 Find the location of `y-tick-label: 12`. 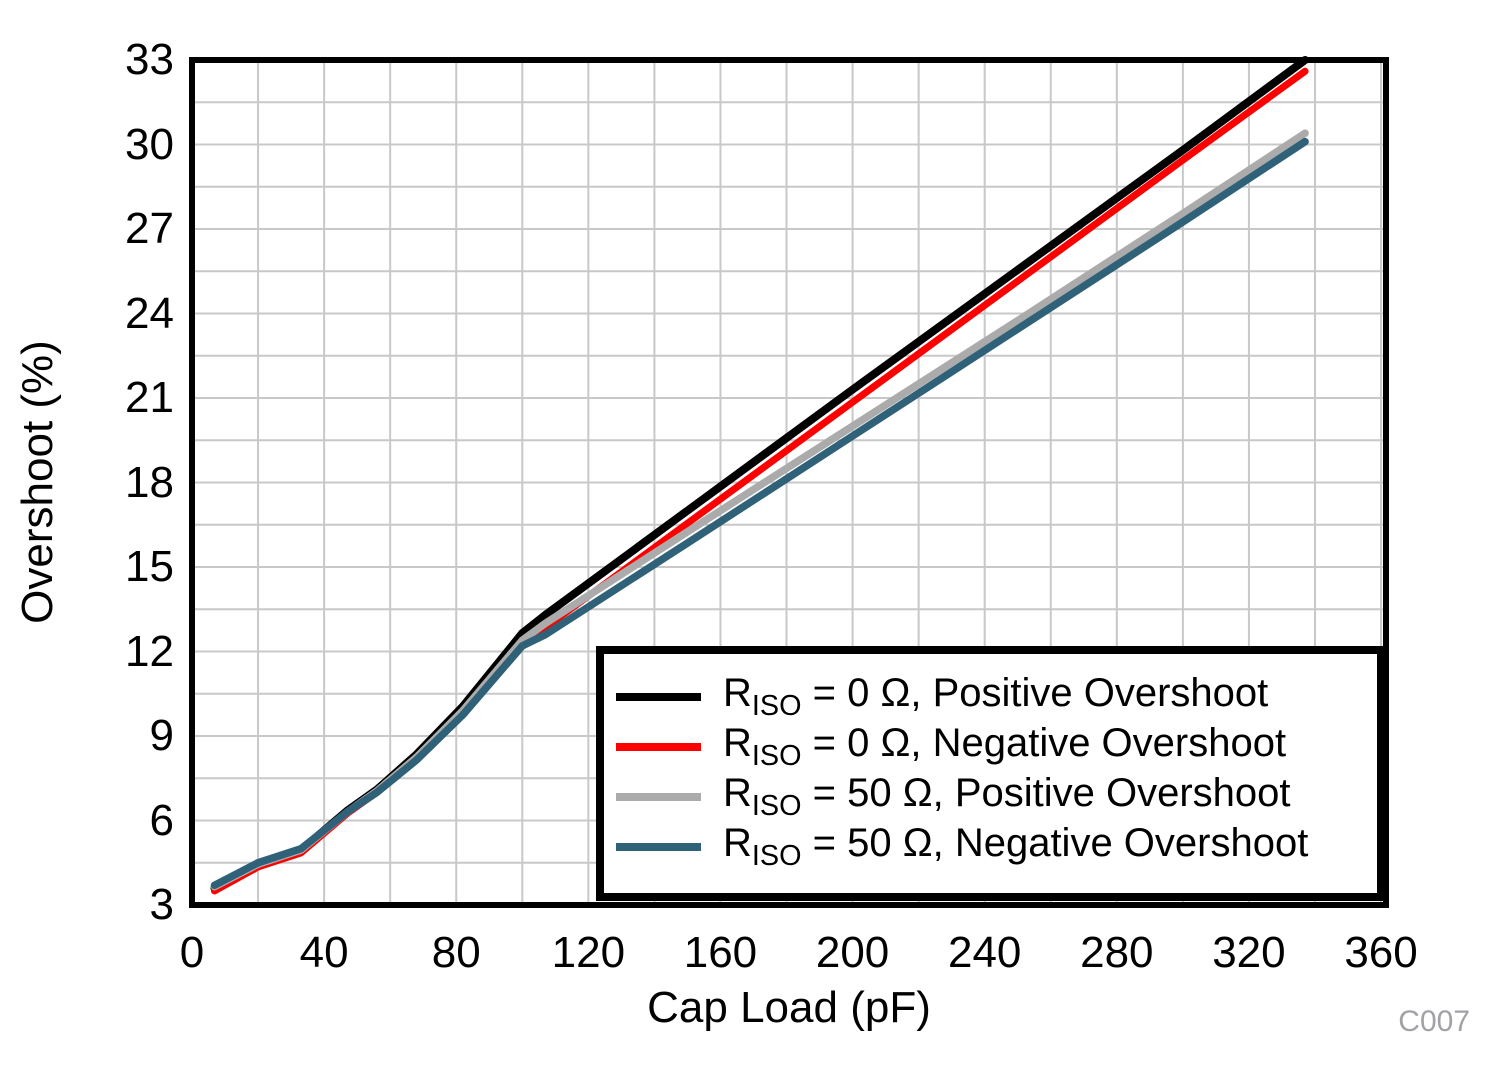

y-tick-label: 12 is located at coordinates (149, 651).